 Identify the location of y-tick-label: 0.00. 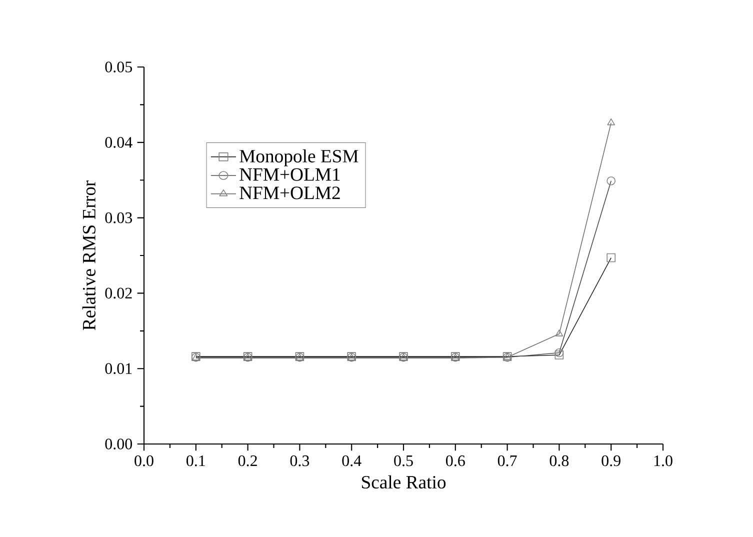
(118, 444).